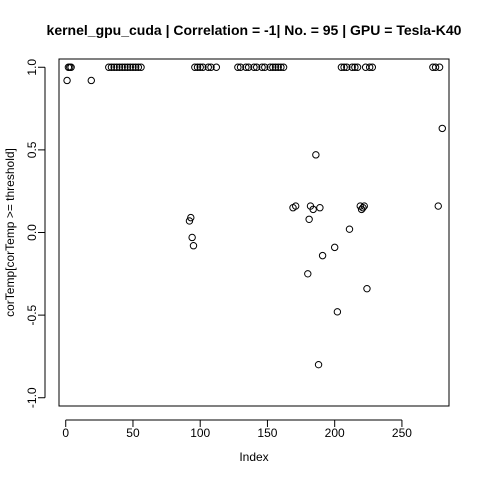 The image size is (480, 480). Describe the element at coordinates (335, 433) in the screenshot. I see `x-tick-label: 200` at that location.